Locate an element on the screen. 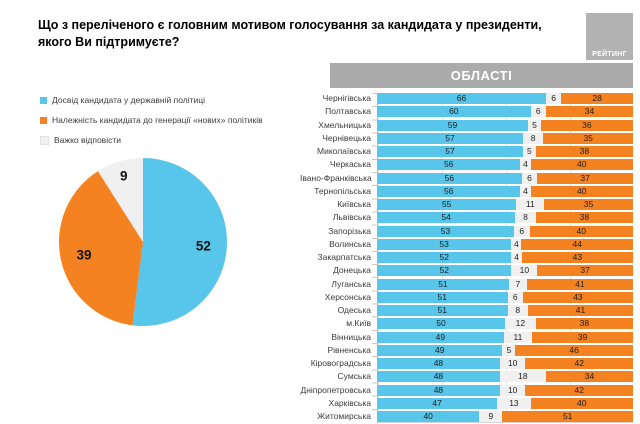  region-row: м.Київ 50 12 38 is located at coordinates (466, 324).